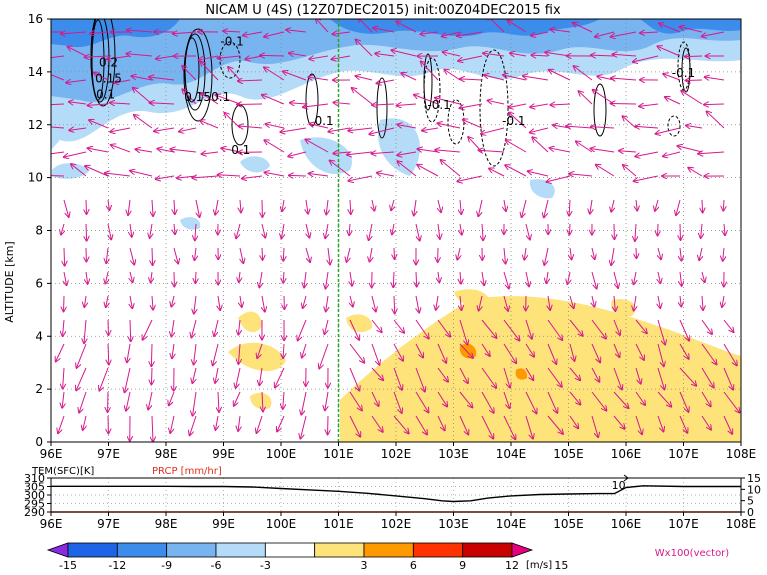 The image size is (767, 575). I want to click on colorbar-tick-label: 9, so click(462, 565).